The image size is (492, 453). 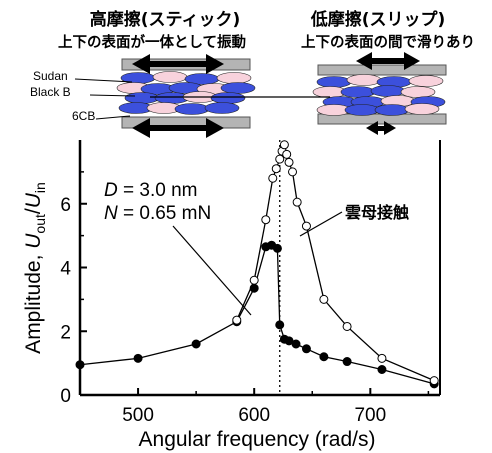 What do you see at coordinates (65, 269) in the screenshot?
I see `y-tick-label-2: 4` at bounding box center [65, 269].